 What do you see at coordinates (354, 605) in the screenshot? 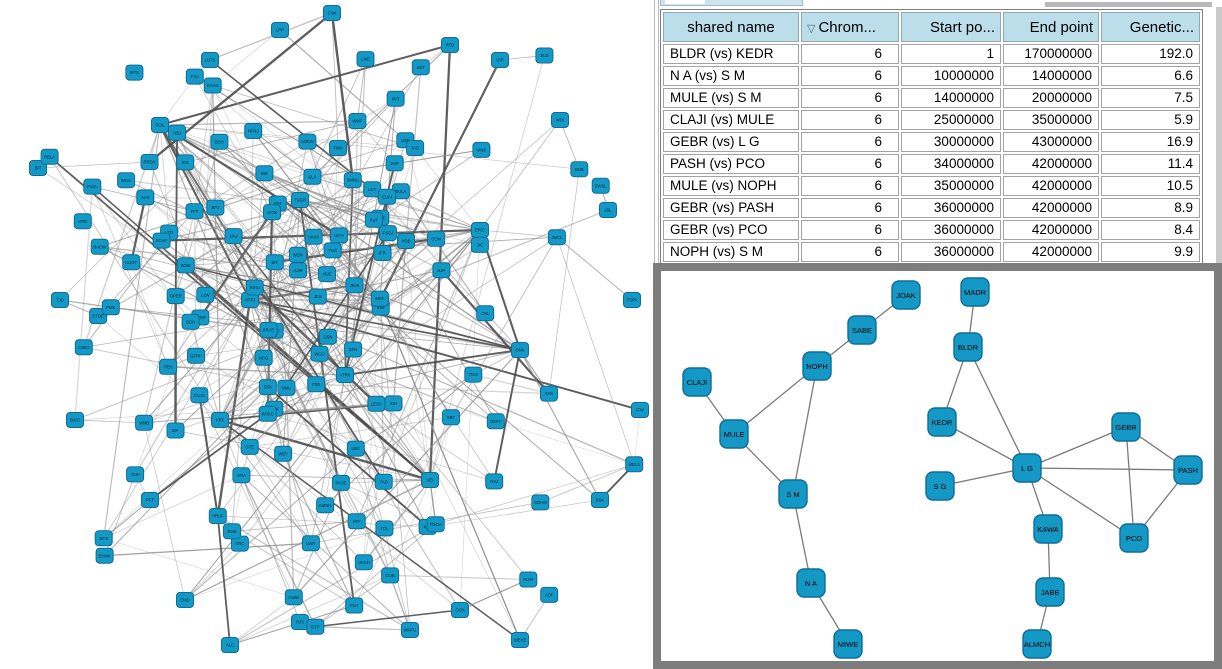
I see `node: PLH` at bounding box center [354, 605].